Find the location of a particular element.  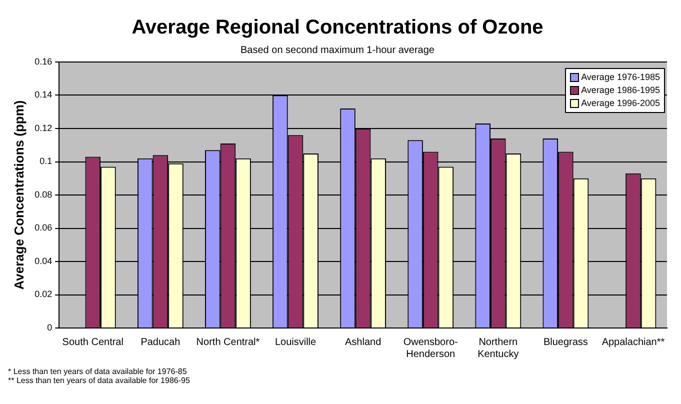

chart-subtitle: Based on second maximum 1-hour average is located at coordinates (337, 50).